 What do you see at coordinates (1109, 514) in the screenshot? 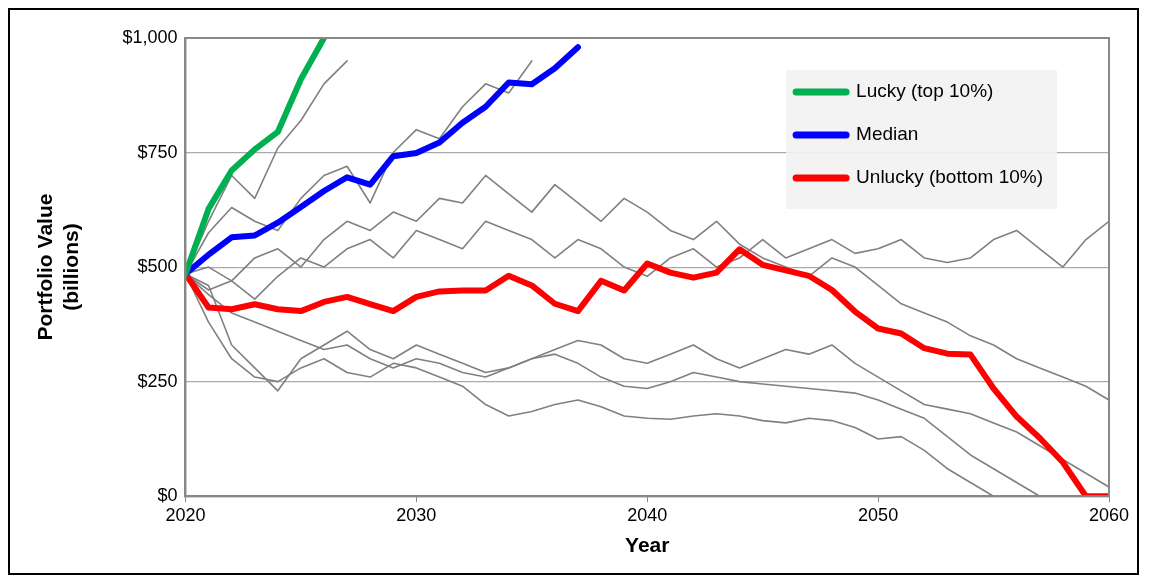
I see `x-tick-label: 2060` at bounding box center [1109, 514].